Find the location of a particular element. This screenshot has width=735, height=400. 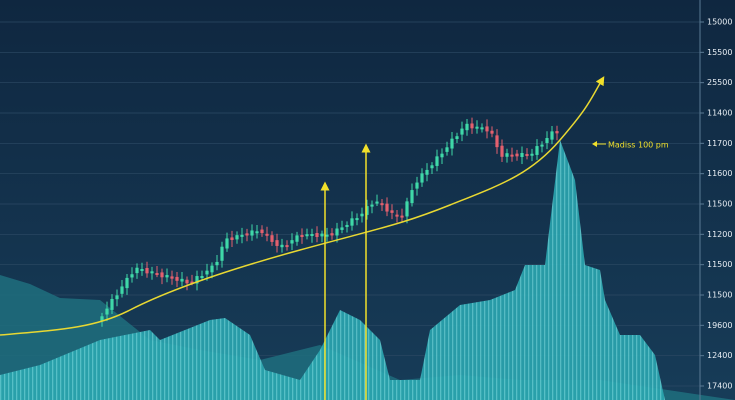

y-tick-label: 15500 is located at coordinates (719, 52).